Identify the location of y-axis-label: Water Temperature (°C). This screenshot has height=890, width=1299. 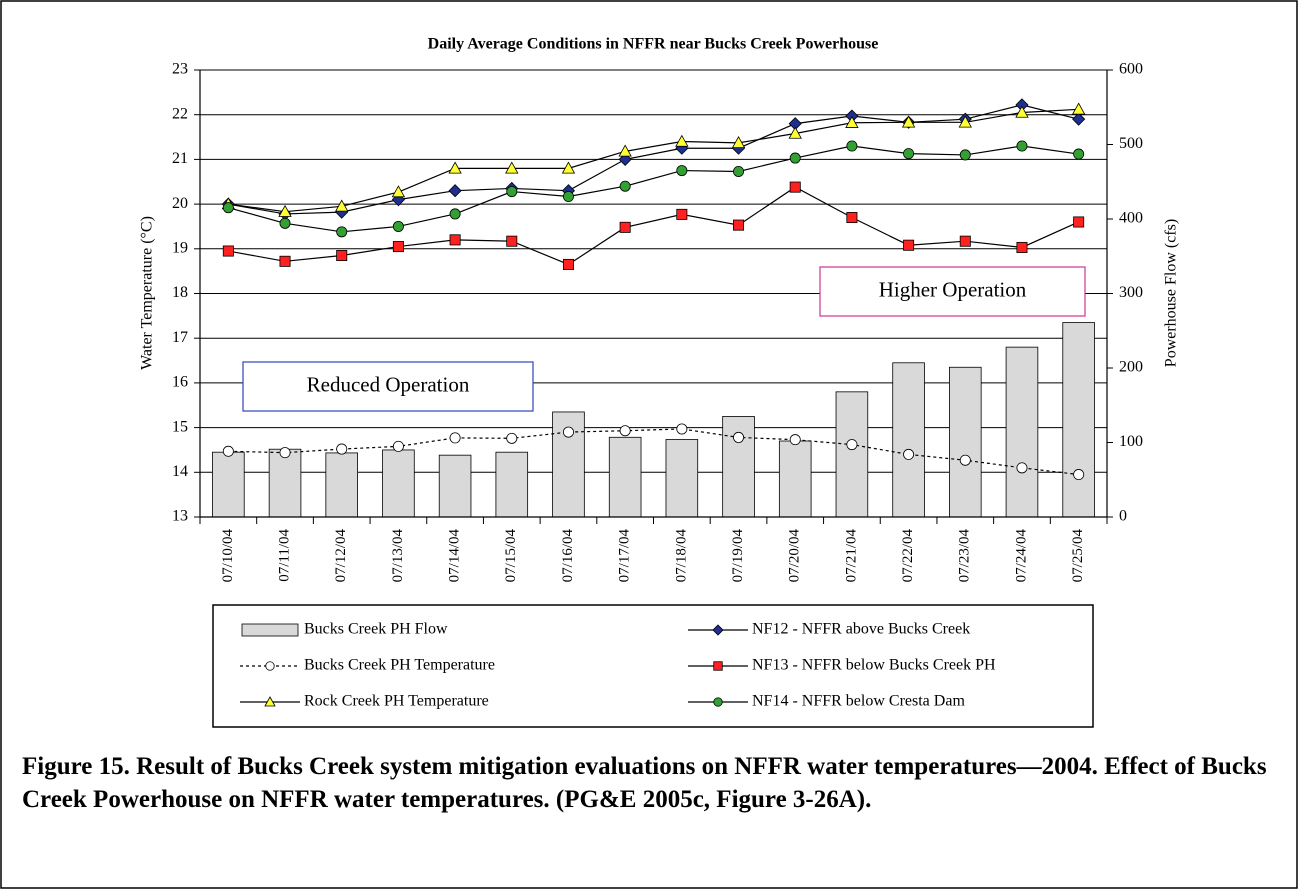
(147, 293).